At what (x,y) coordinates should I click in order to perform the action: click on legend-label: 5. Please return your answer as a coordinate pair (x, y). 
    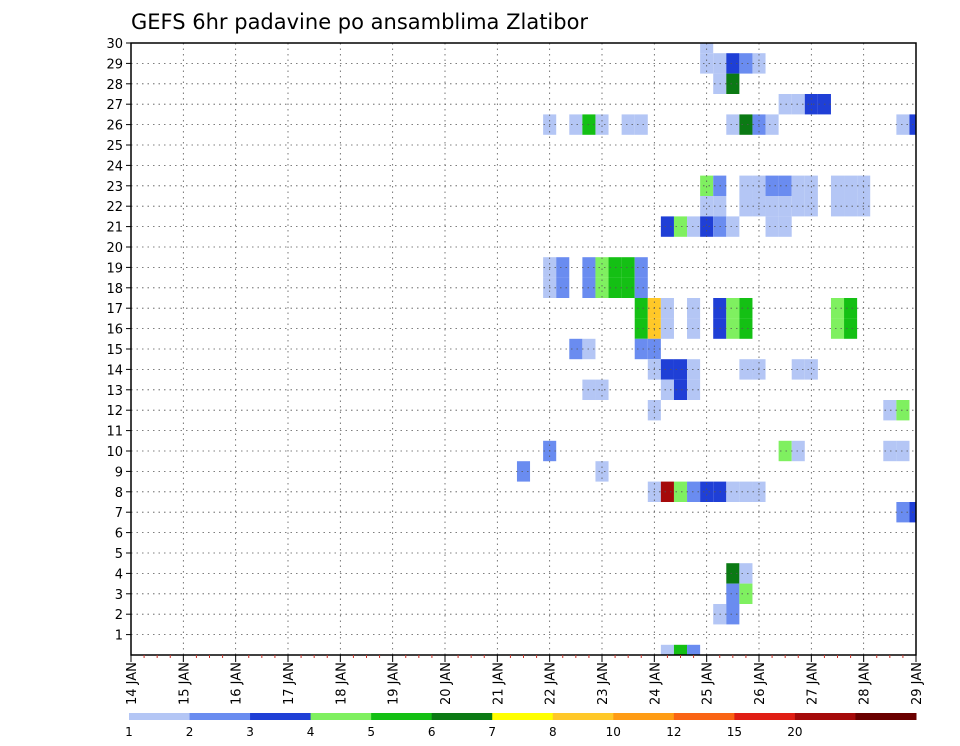
    Looking at the image, I should click on (371, 732).